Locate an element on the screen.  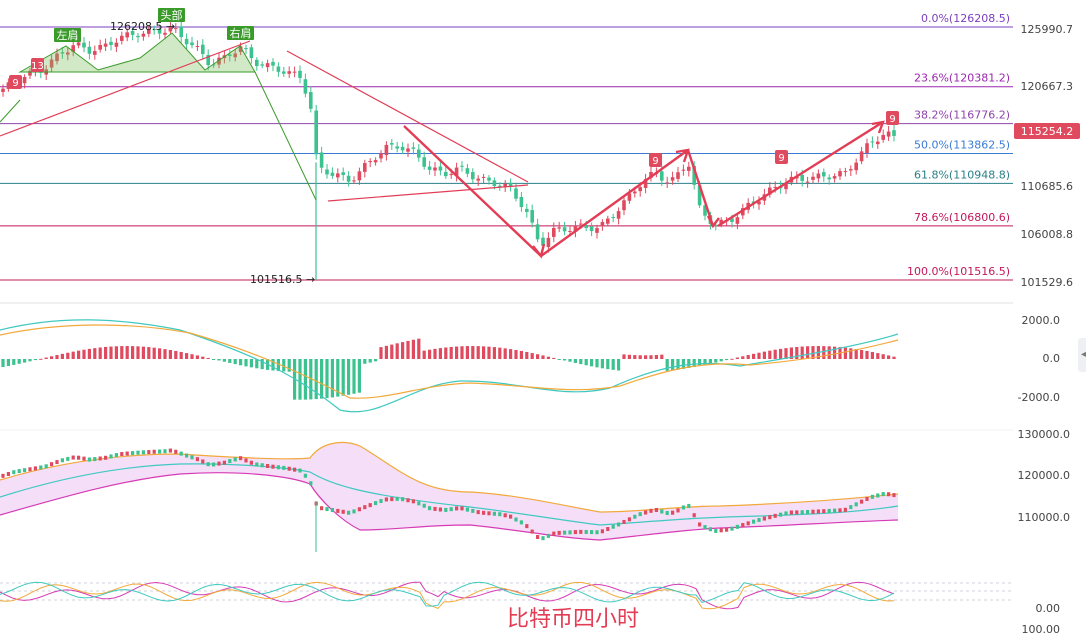
chevron-left-icon: ◂ is located at coordinates (1083, 354).